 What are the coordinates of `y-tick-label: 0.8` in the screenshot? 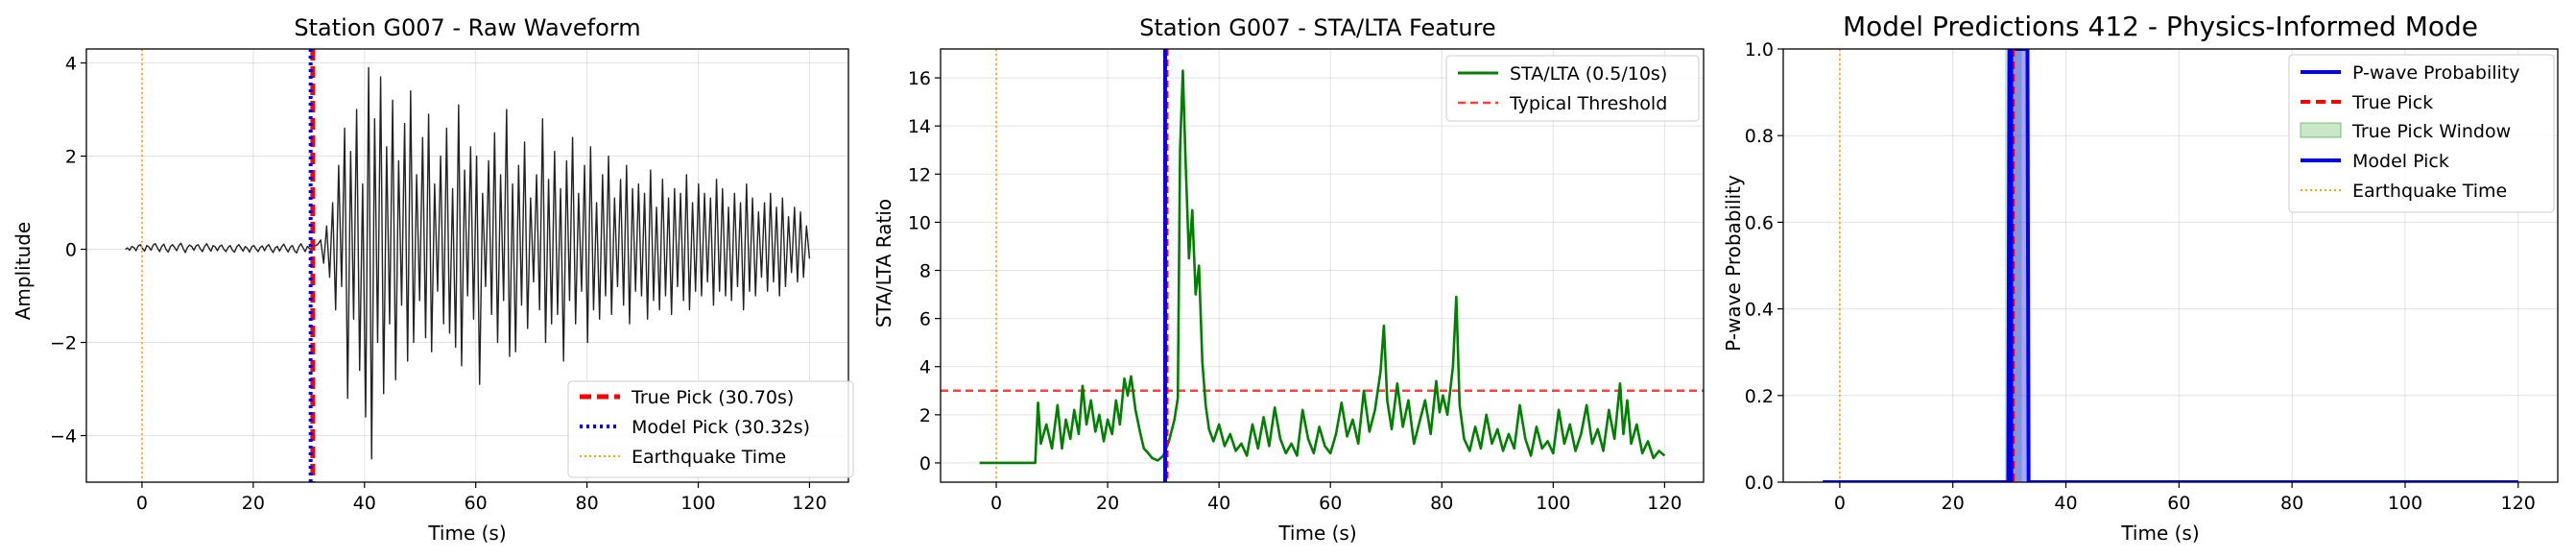 It's located at (1759, 136).